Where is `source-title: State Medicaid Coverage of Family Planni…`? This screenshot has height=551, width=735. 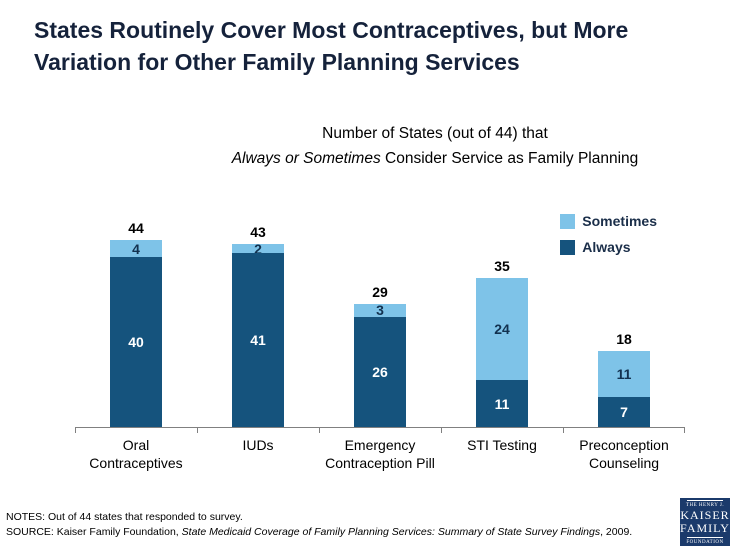
source-title: State Medicaid Coverage of Family Planni… is located at coordinates (391, 532).